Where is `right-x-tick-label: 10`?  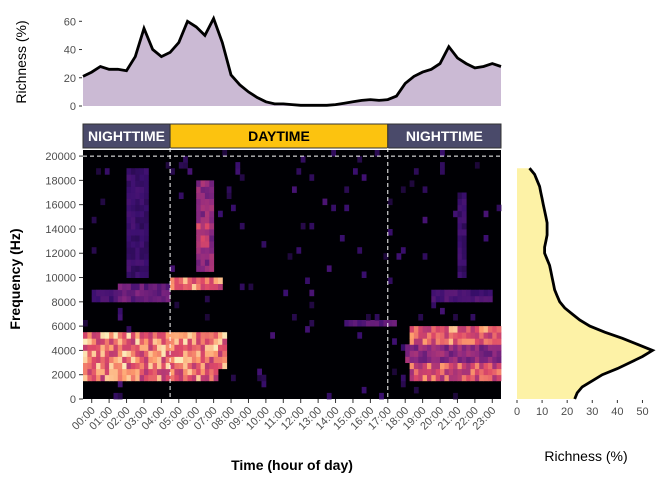
right-x-tick-label: 10 is located at coordinates (542, 412).